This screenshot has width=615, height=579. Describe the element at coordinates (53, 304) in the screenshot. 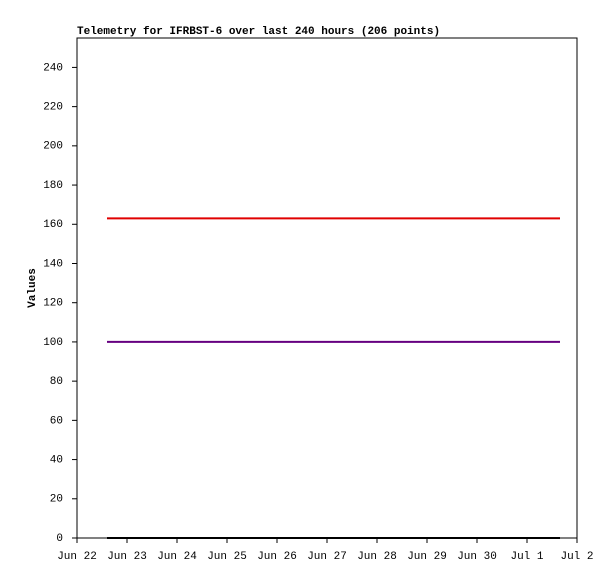

I see `y-tick-label: 120` at that location.